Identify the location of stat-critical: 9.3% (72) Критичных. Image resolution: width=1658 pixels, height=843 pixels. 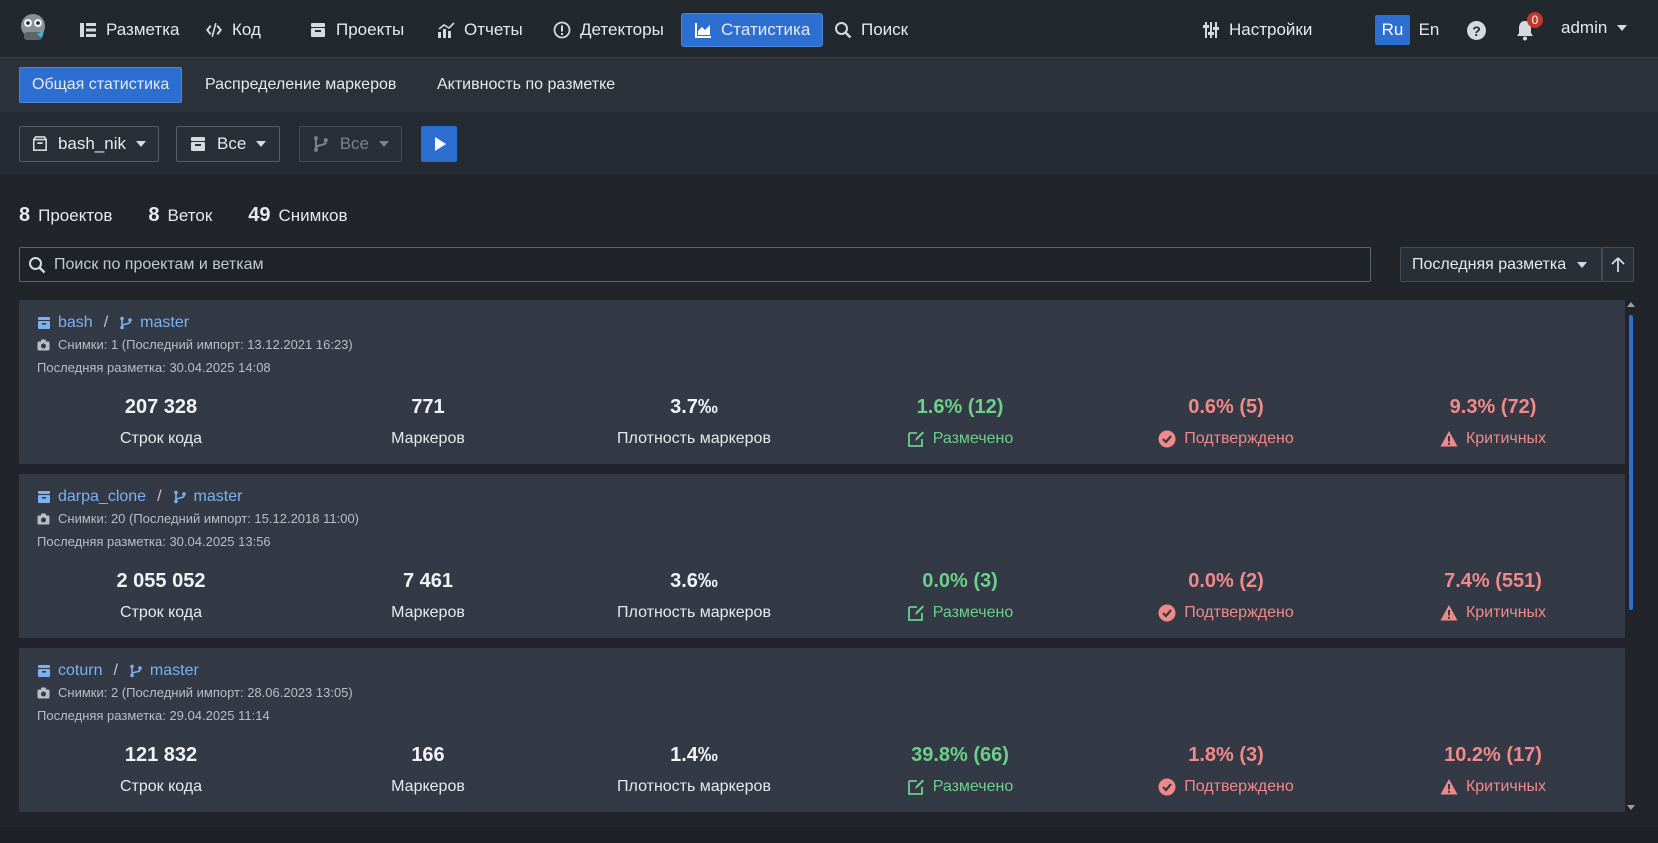
(1493, 422).